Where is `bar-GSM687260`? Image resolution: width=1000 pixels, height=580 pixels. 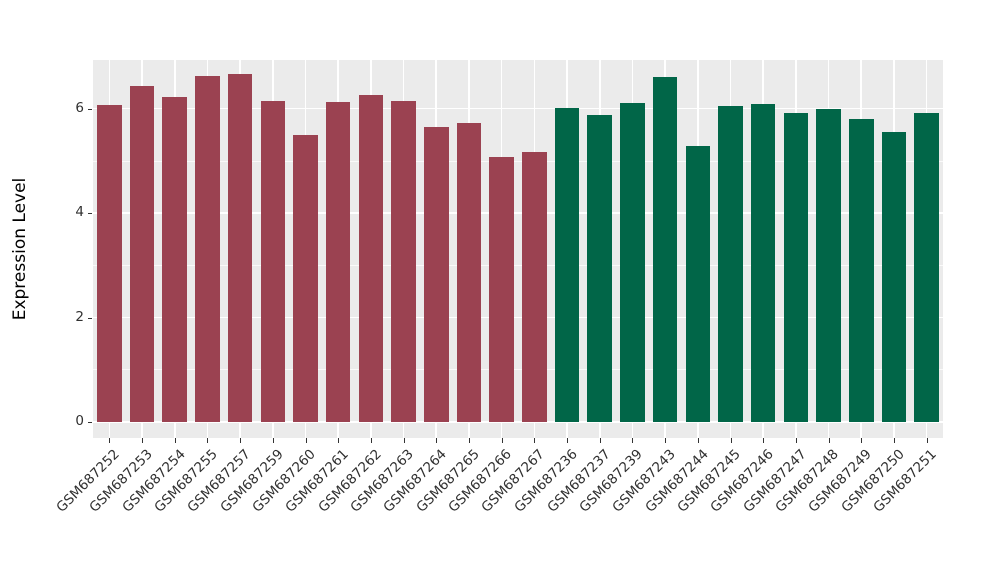 bar-GSM687260 is located at coordinates (305, 278).